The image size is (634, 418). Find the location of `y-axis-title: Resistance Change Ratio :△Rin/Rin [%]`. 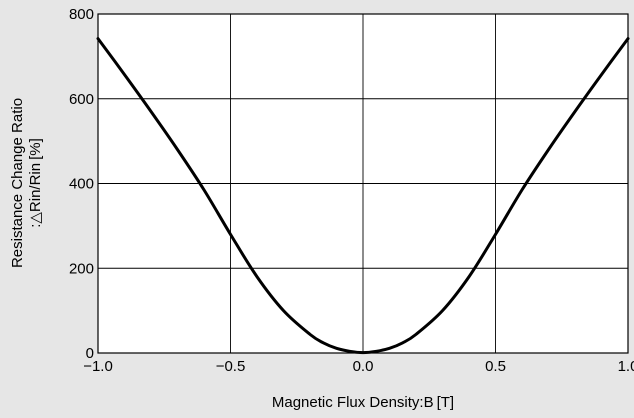

y-axis-title: Resistance Change Ratio :△Rin/Rin [%] is located at coordinates (26, 183).